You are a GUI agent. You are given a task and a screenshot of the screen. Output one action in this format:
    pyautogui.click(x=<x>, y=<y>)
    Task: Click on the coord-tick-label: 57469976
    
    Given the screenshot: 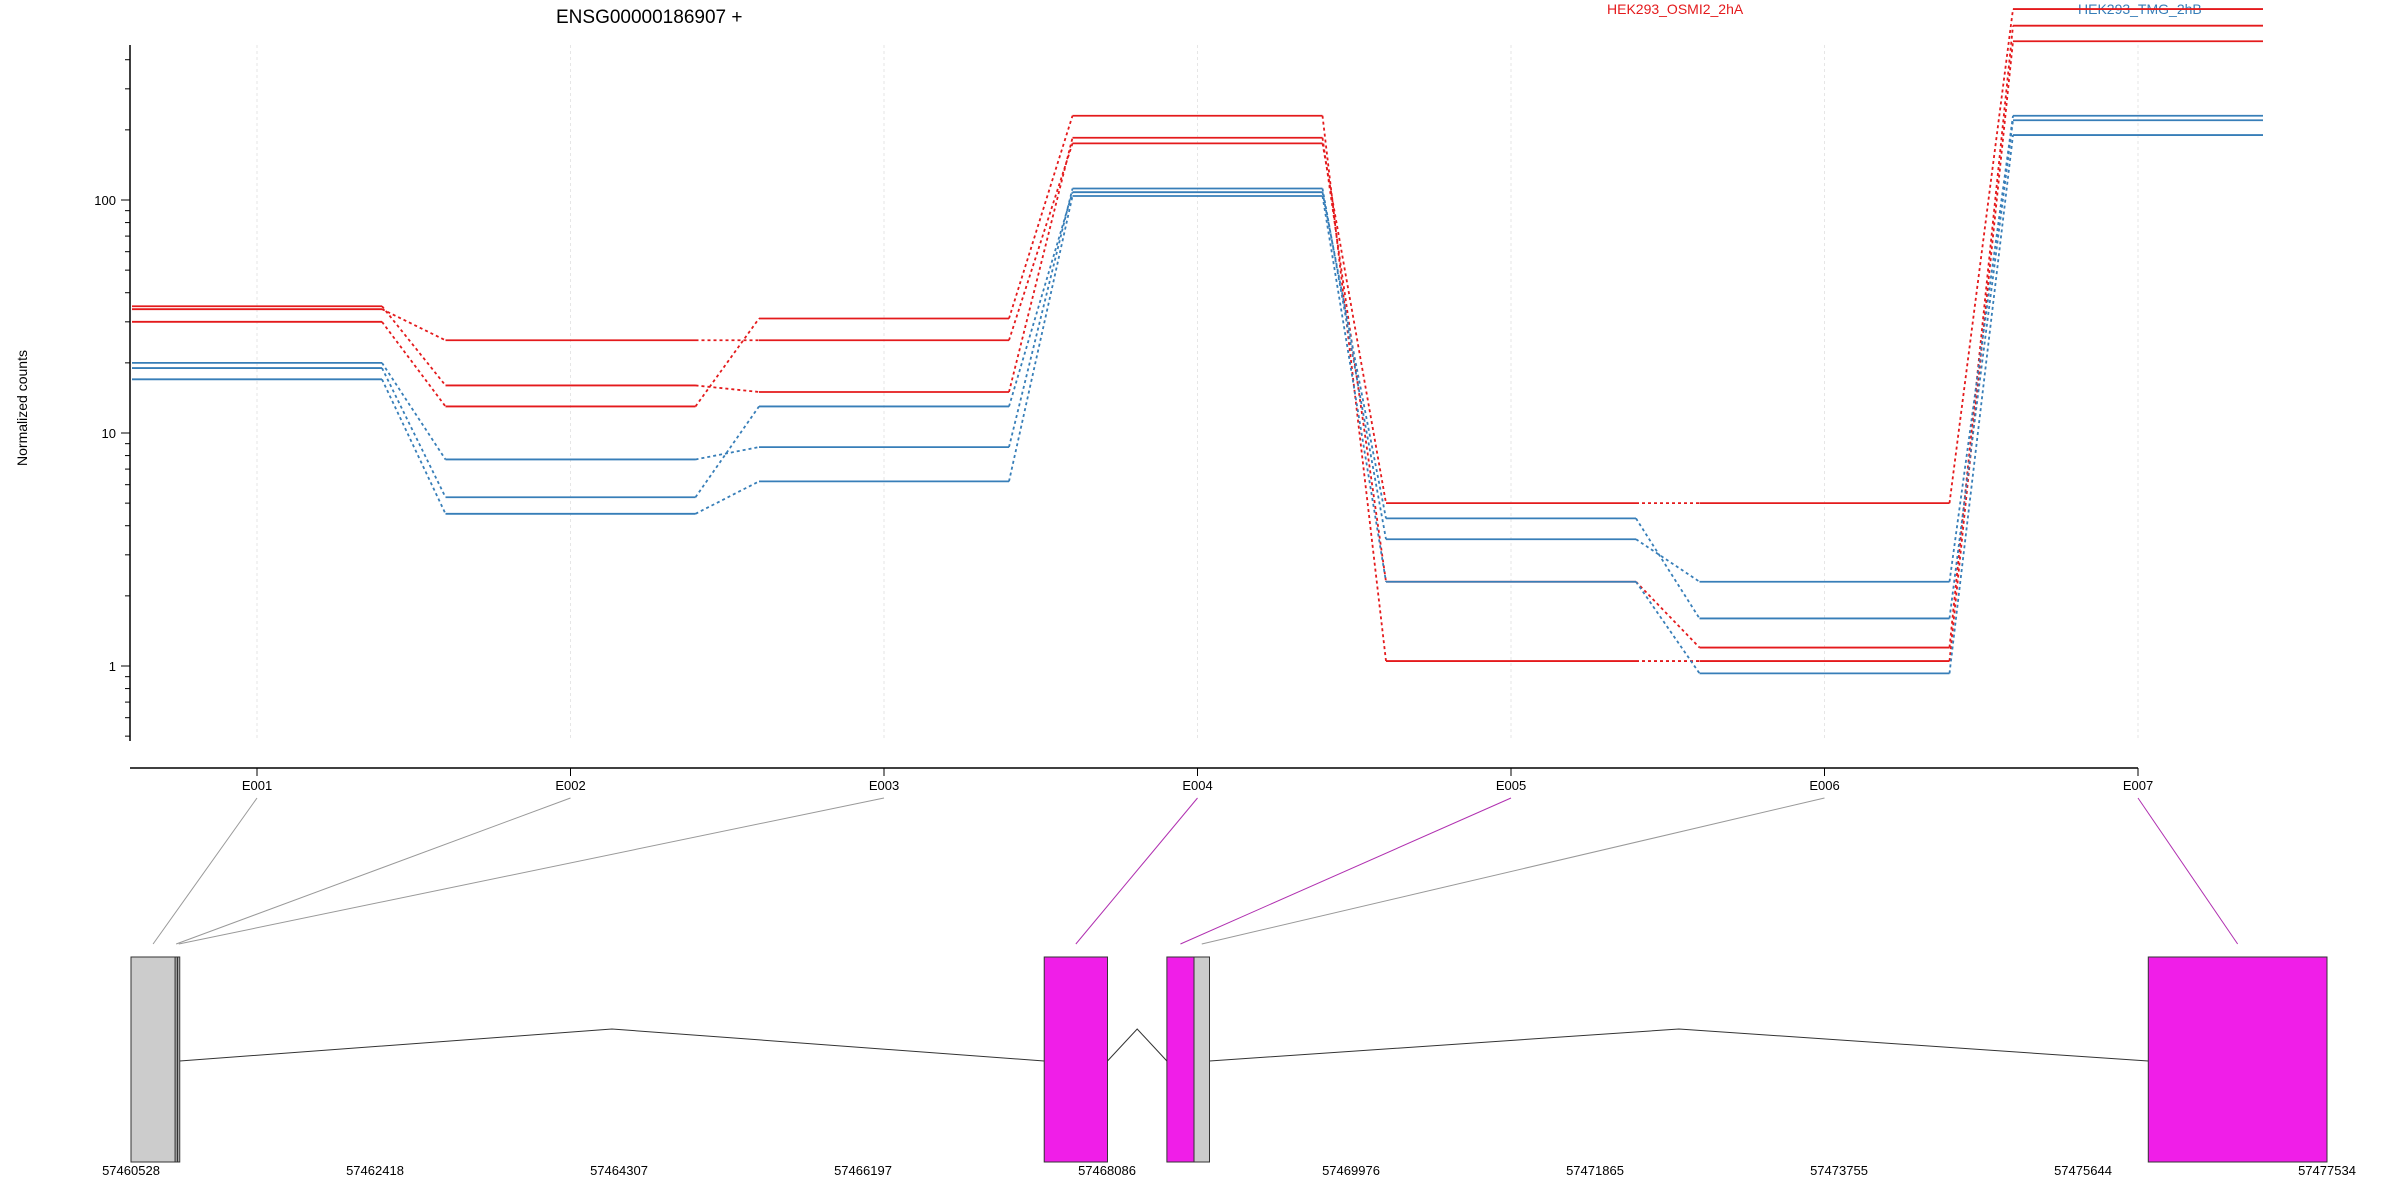 What is the action you would take?
    pyautogui.click(x=1351, y=1170)
    